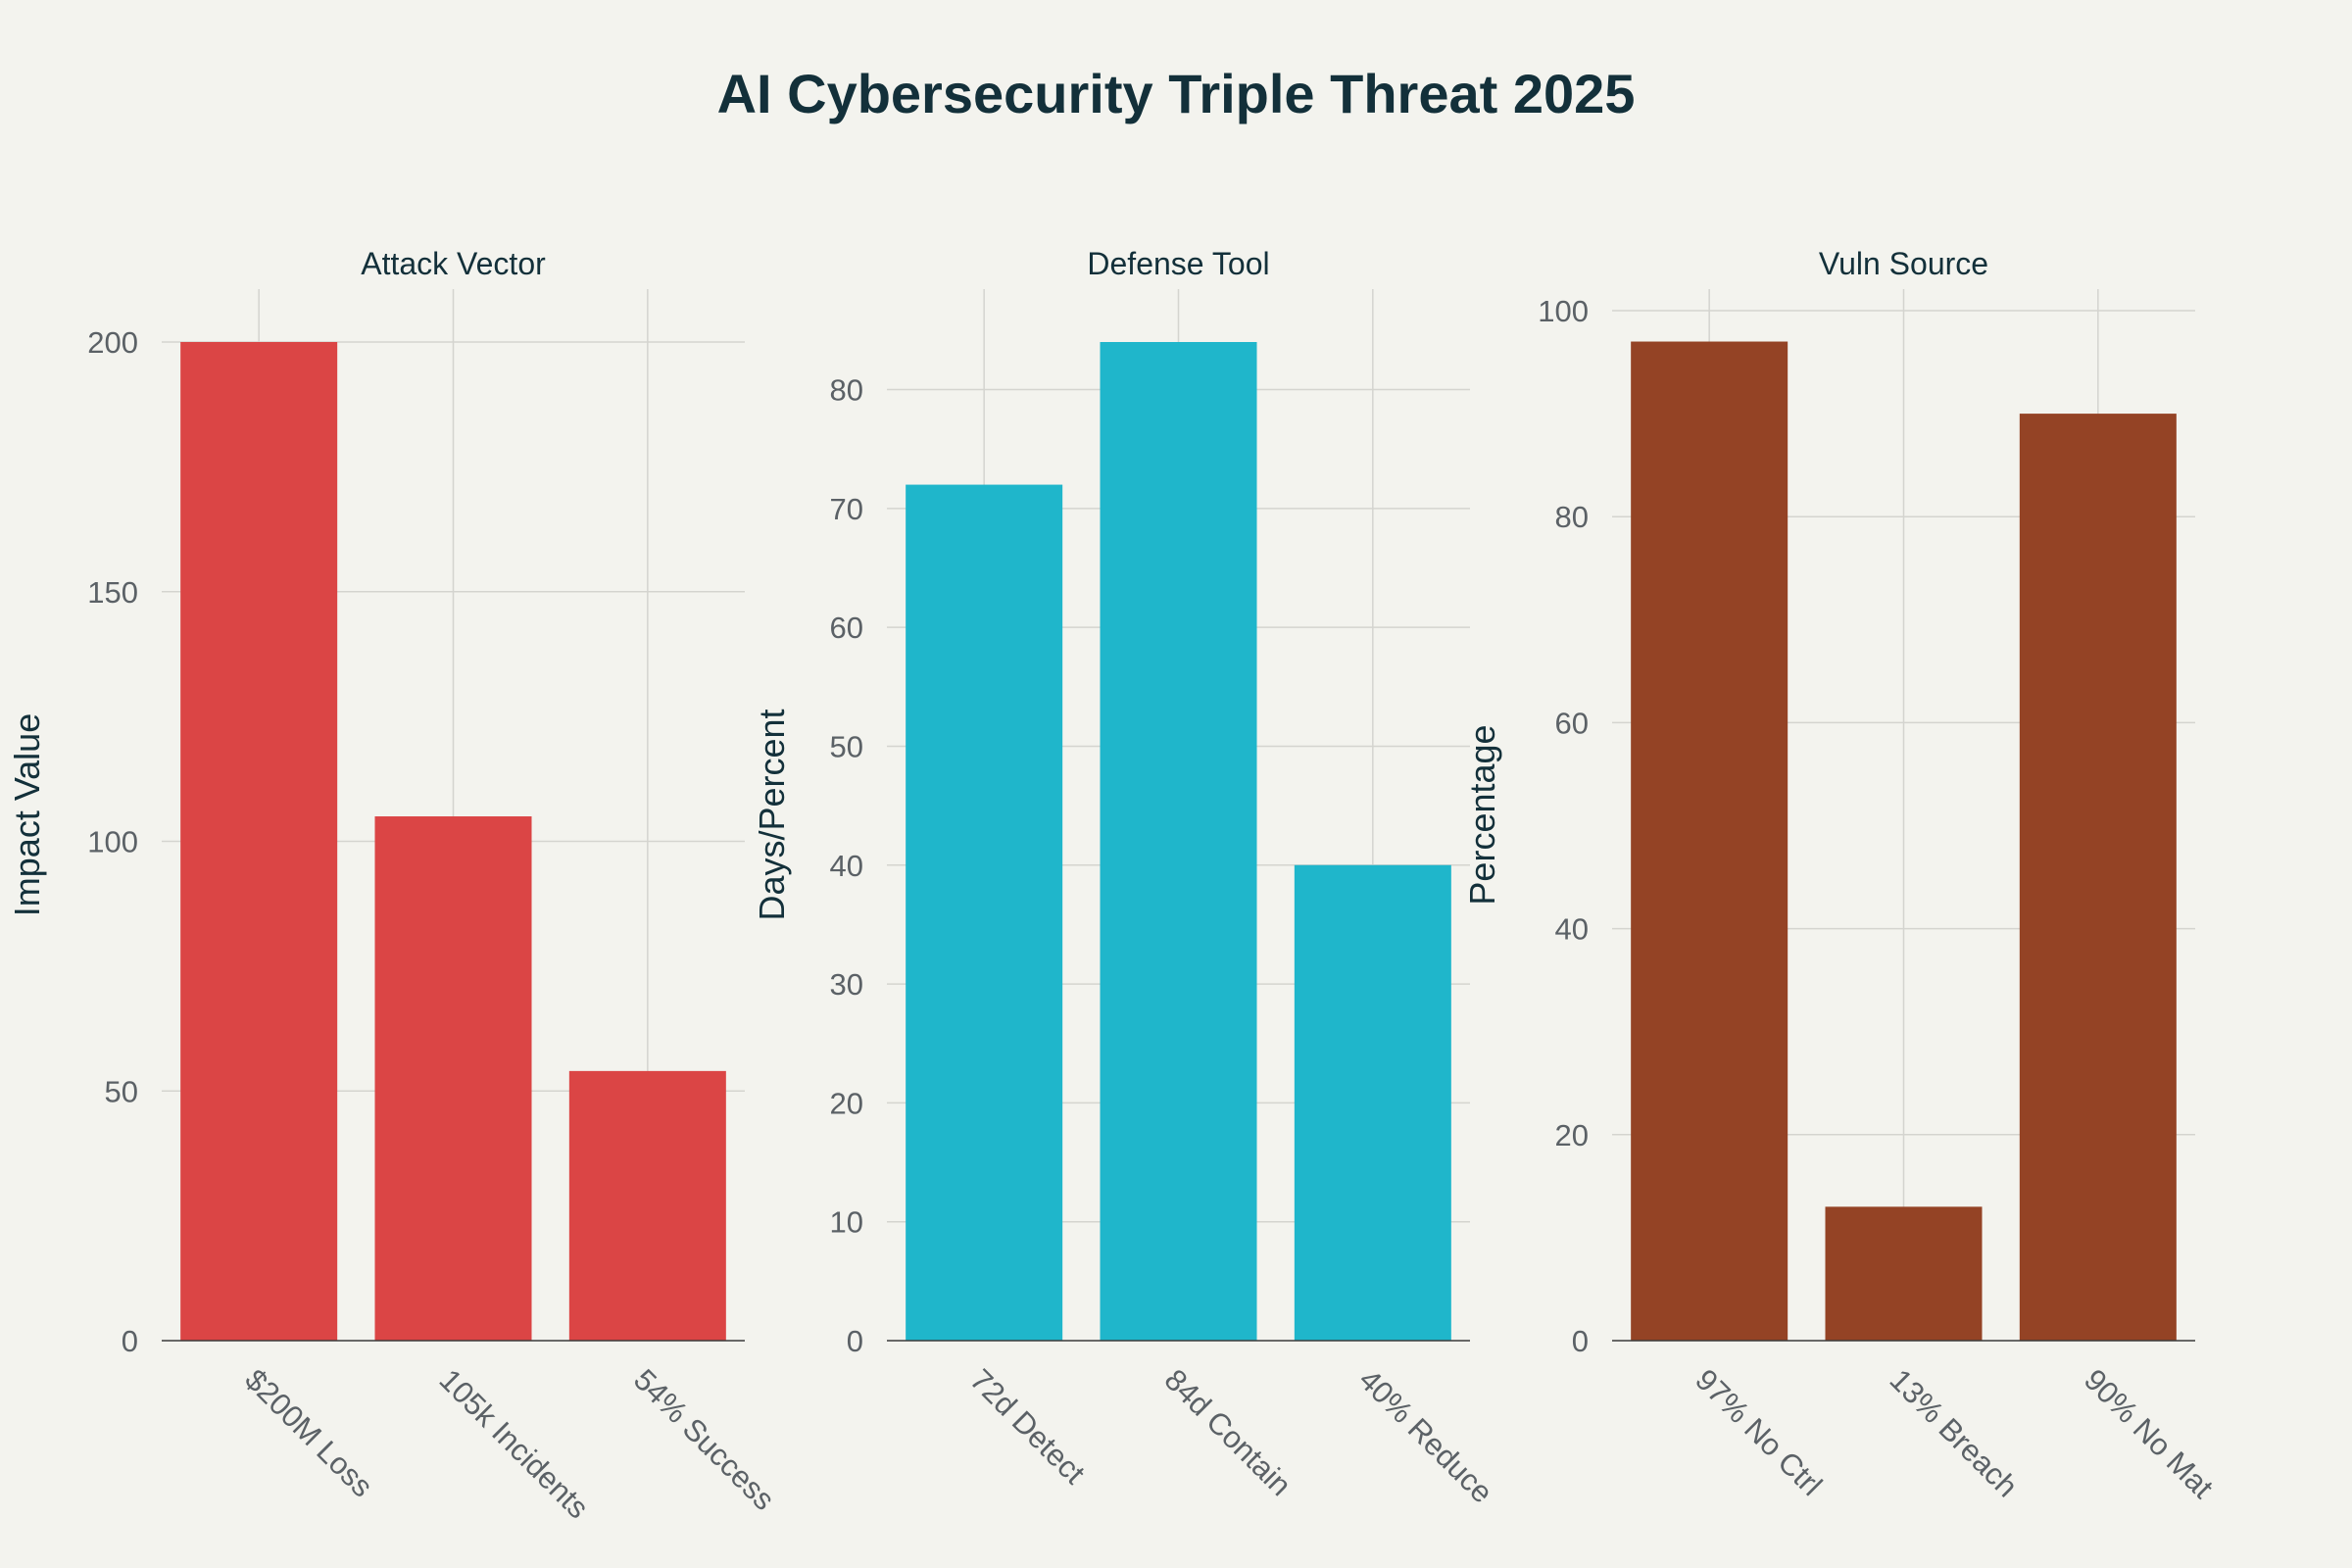 The height and width of the screenshot is (1568, 2352). What do you see at coordinates (1482, 814) in the screenshot?
I see `y-axis-label: Percentage` at bounding box center [1482, 814].